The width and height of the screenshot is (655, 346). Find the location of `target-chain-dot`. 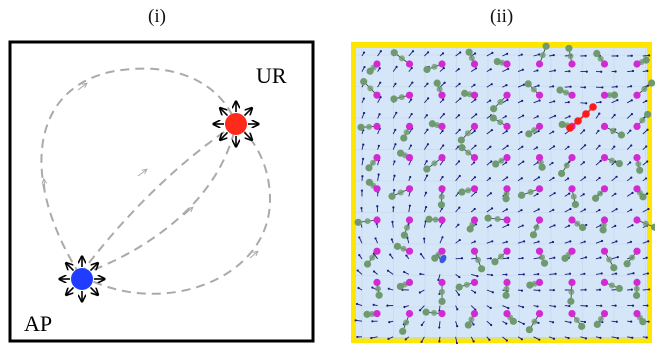

target-chain-dot is located at coordinates (586, 114).